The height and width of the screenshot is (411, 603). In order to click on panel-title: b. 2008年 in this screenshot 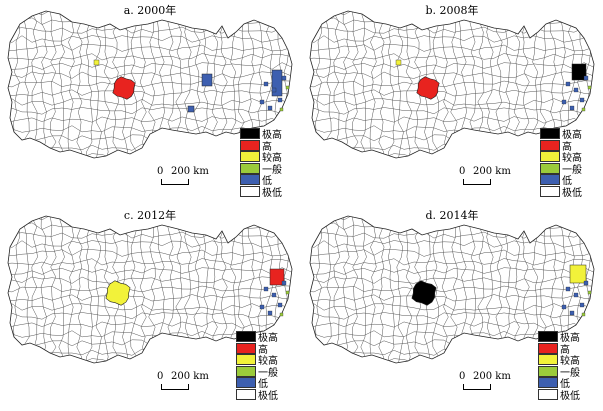, I will do `click(452, 10)`.